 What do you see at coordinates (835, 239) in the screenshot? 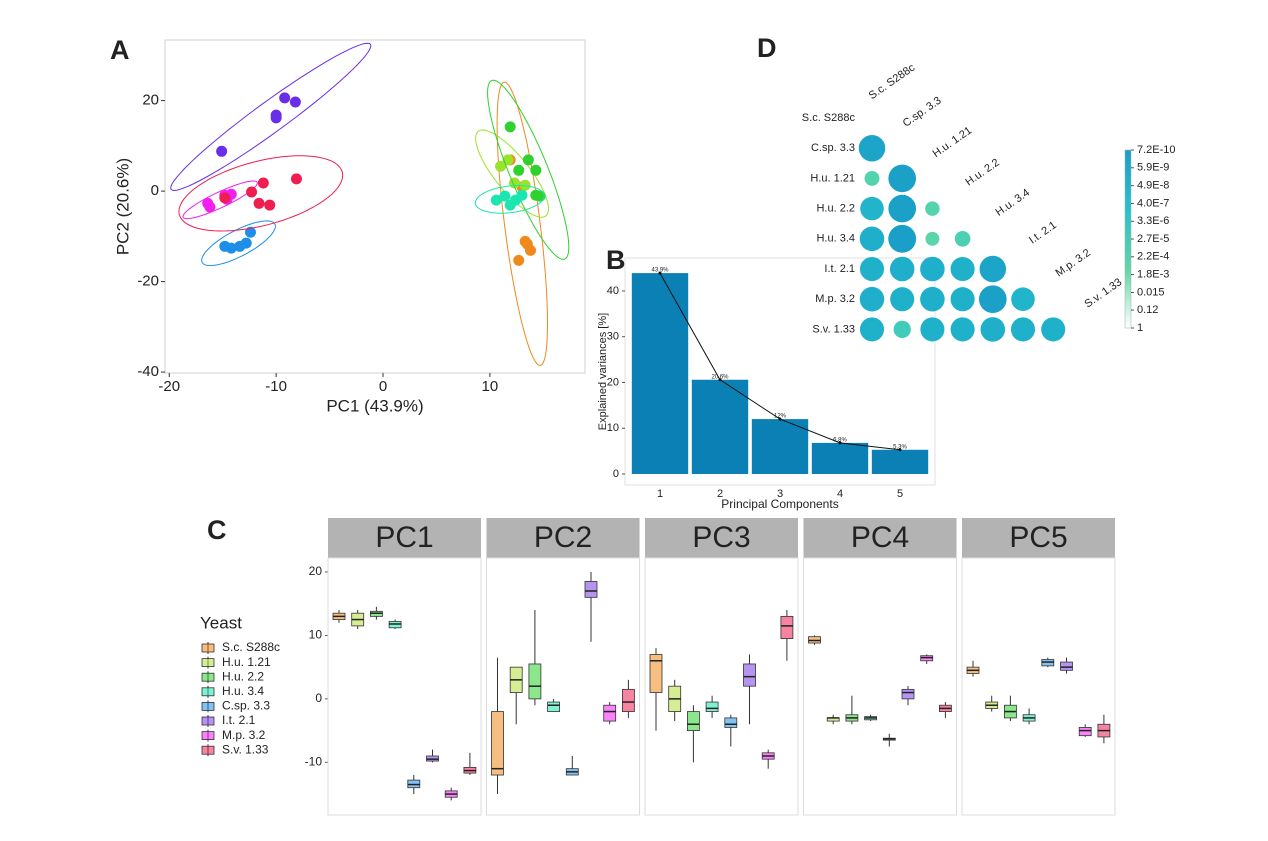
I see `row-label: H.u. 3.4` at bounding box center [835, 239].